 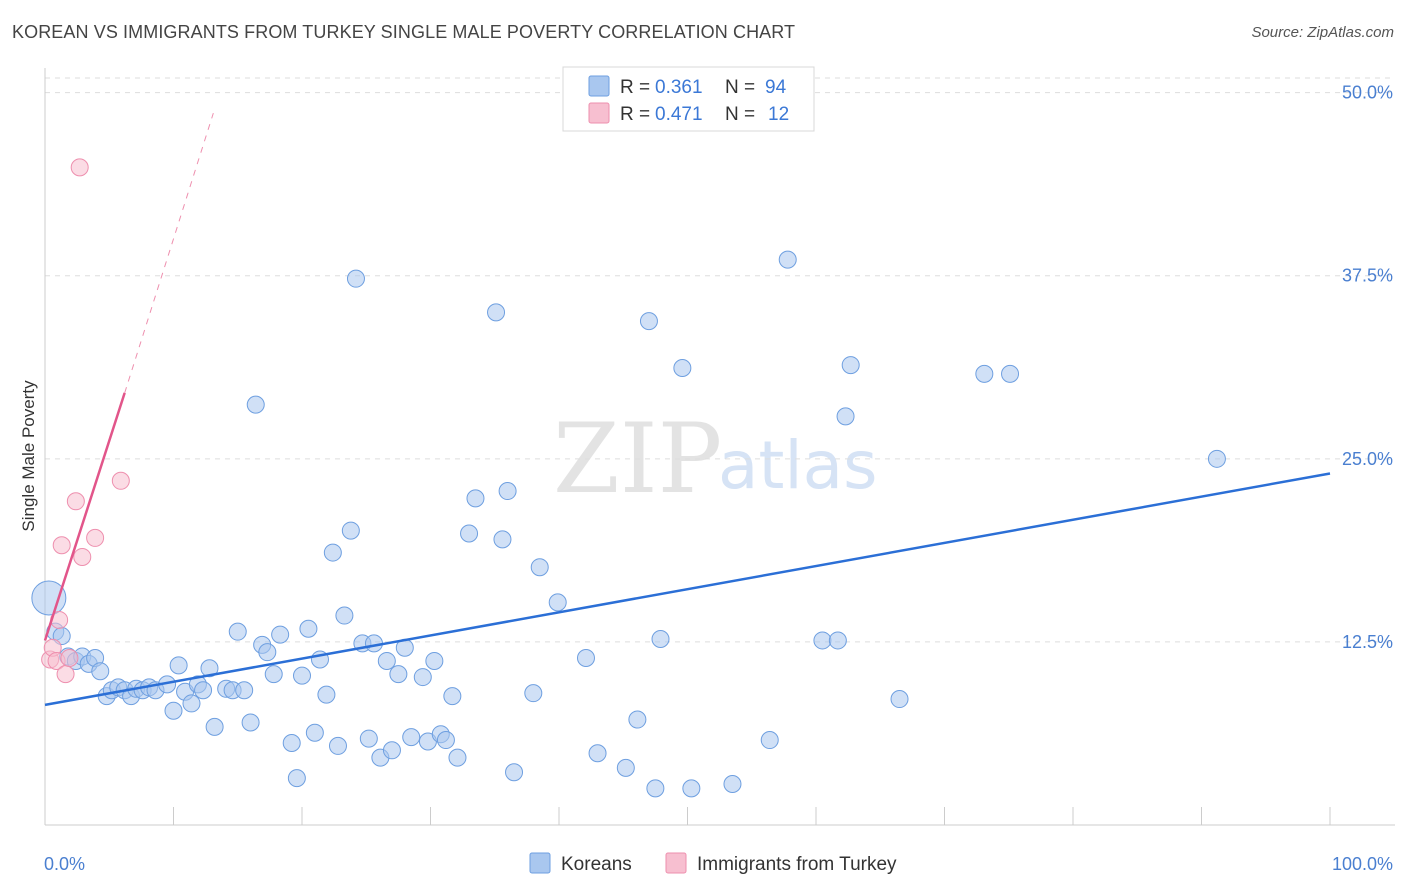 I want to click on y-tick-label: 12.5%, so click(x=1367, y=642).